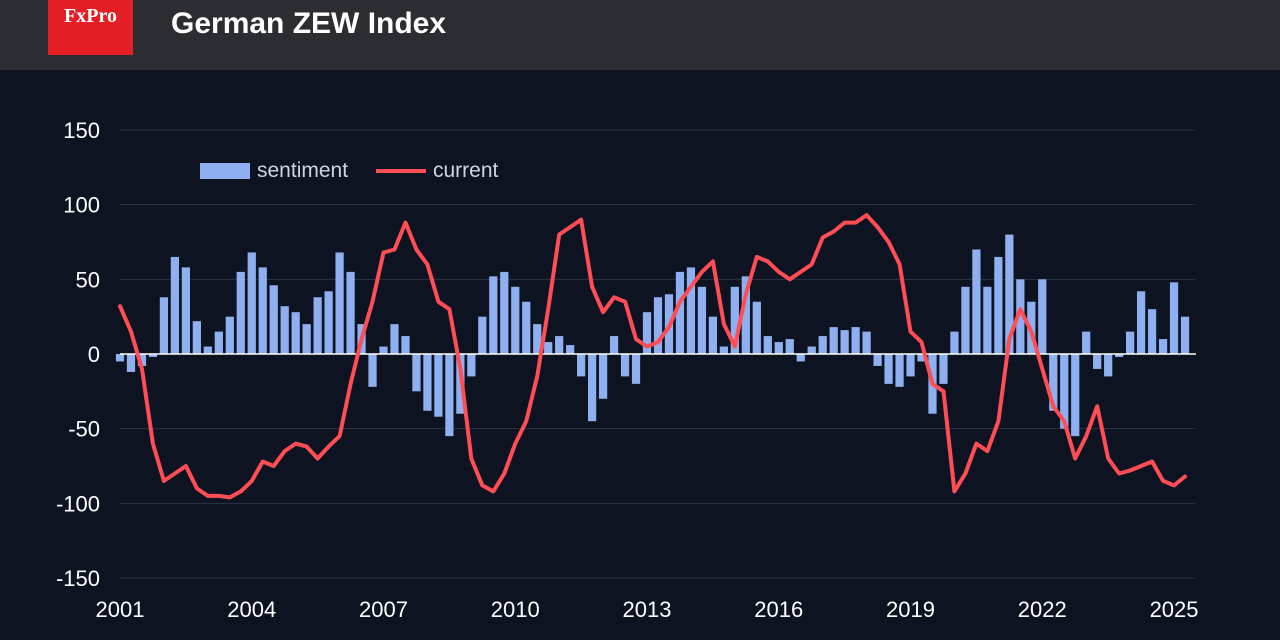 The width and height of the screenshot is (1280, 640). Describe the element at coordinates (78, 354) in the screenshot. I see `y-axis-labels: 150 100 50 0 -50 -100 -150` at that location.